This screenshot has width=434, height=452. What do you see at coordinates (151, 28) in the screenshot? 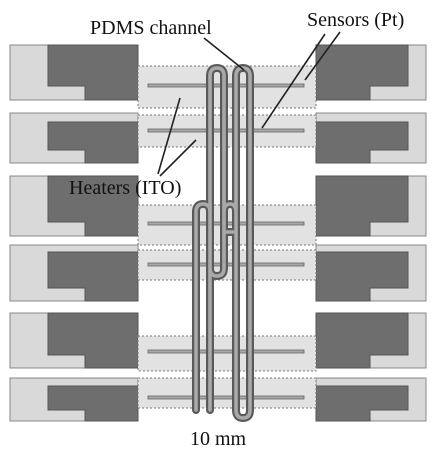
I see `pdms-channel-label: PDMS channel` at bounding box center [151, 28].